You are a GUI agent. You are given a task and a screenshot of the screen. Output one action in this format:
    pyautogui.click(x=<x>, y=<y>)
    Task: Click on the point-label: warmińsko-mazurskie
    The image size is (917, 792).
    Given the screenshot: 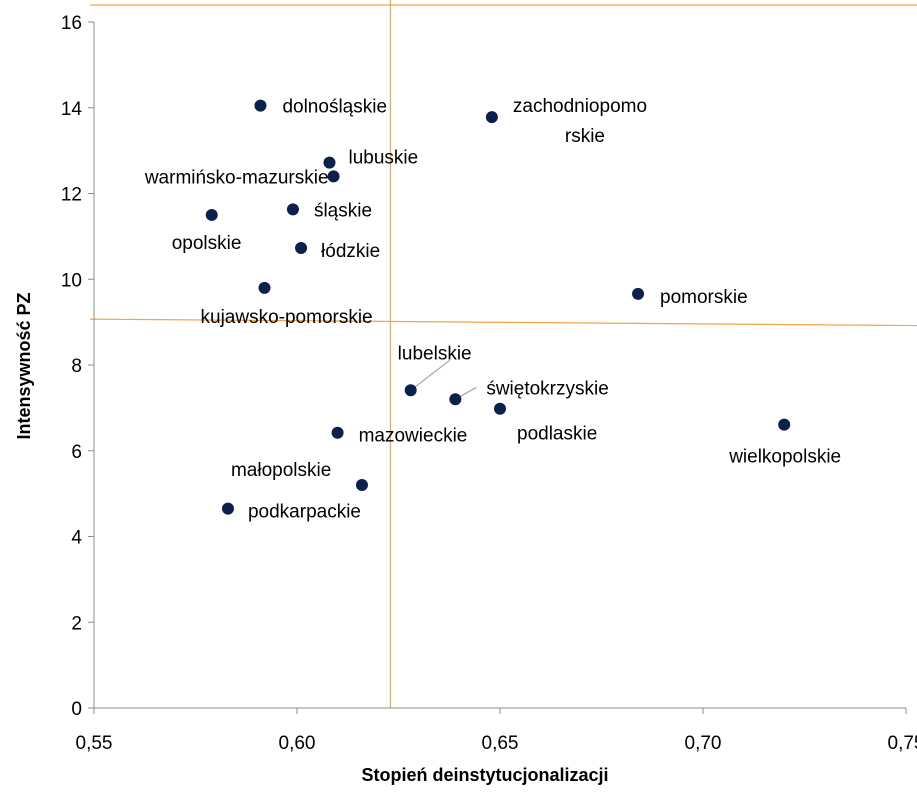 What is the action you would take?
    pyautogui.click(x=236, y=177)
    